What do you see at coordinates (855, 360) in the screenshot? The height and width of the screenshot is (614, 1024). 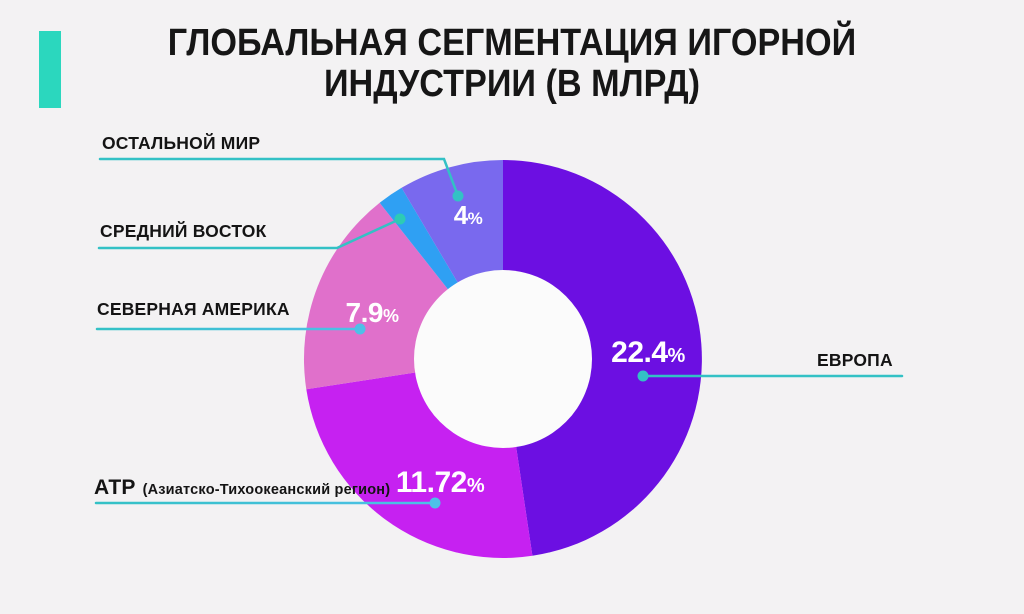 I see `segment-label-europe: ЕВРОПА` at bounding box center [855, 360].